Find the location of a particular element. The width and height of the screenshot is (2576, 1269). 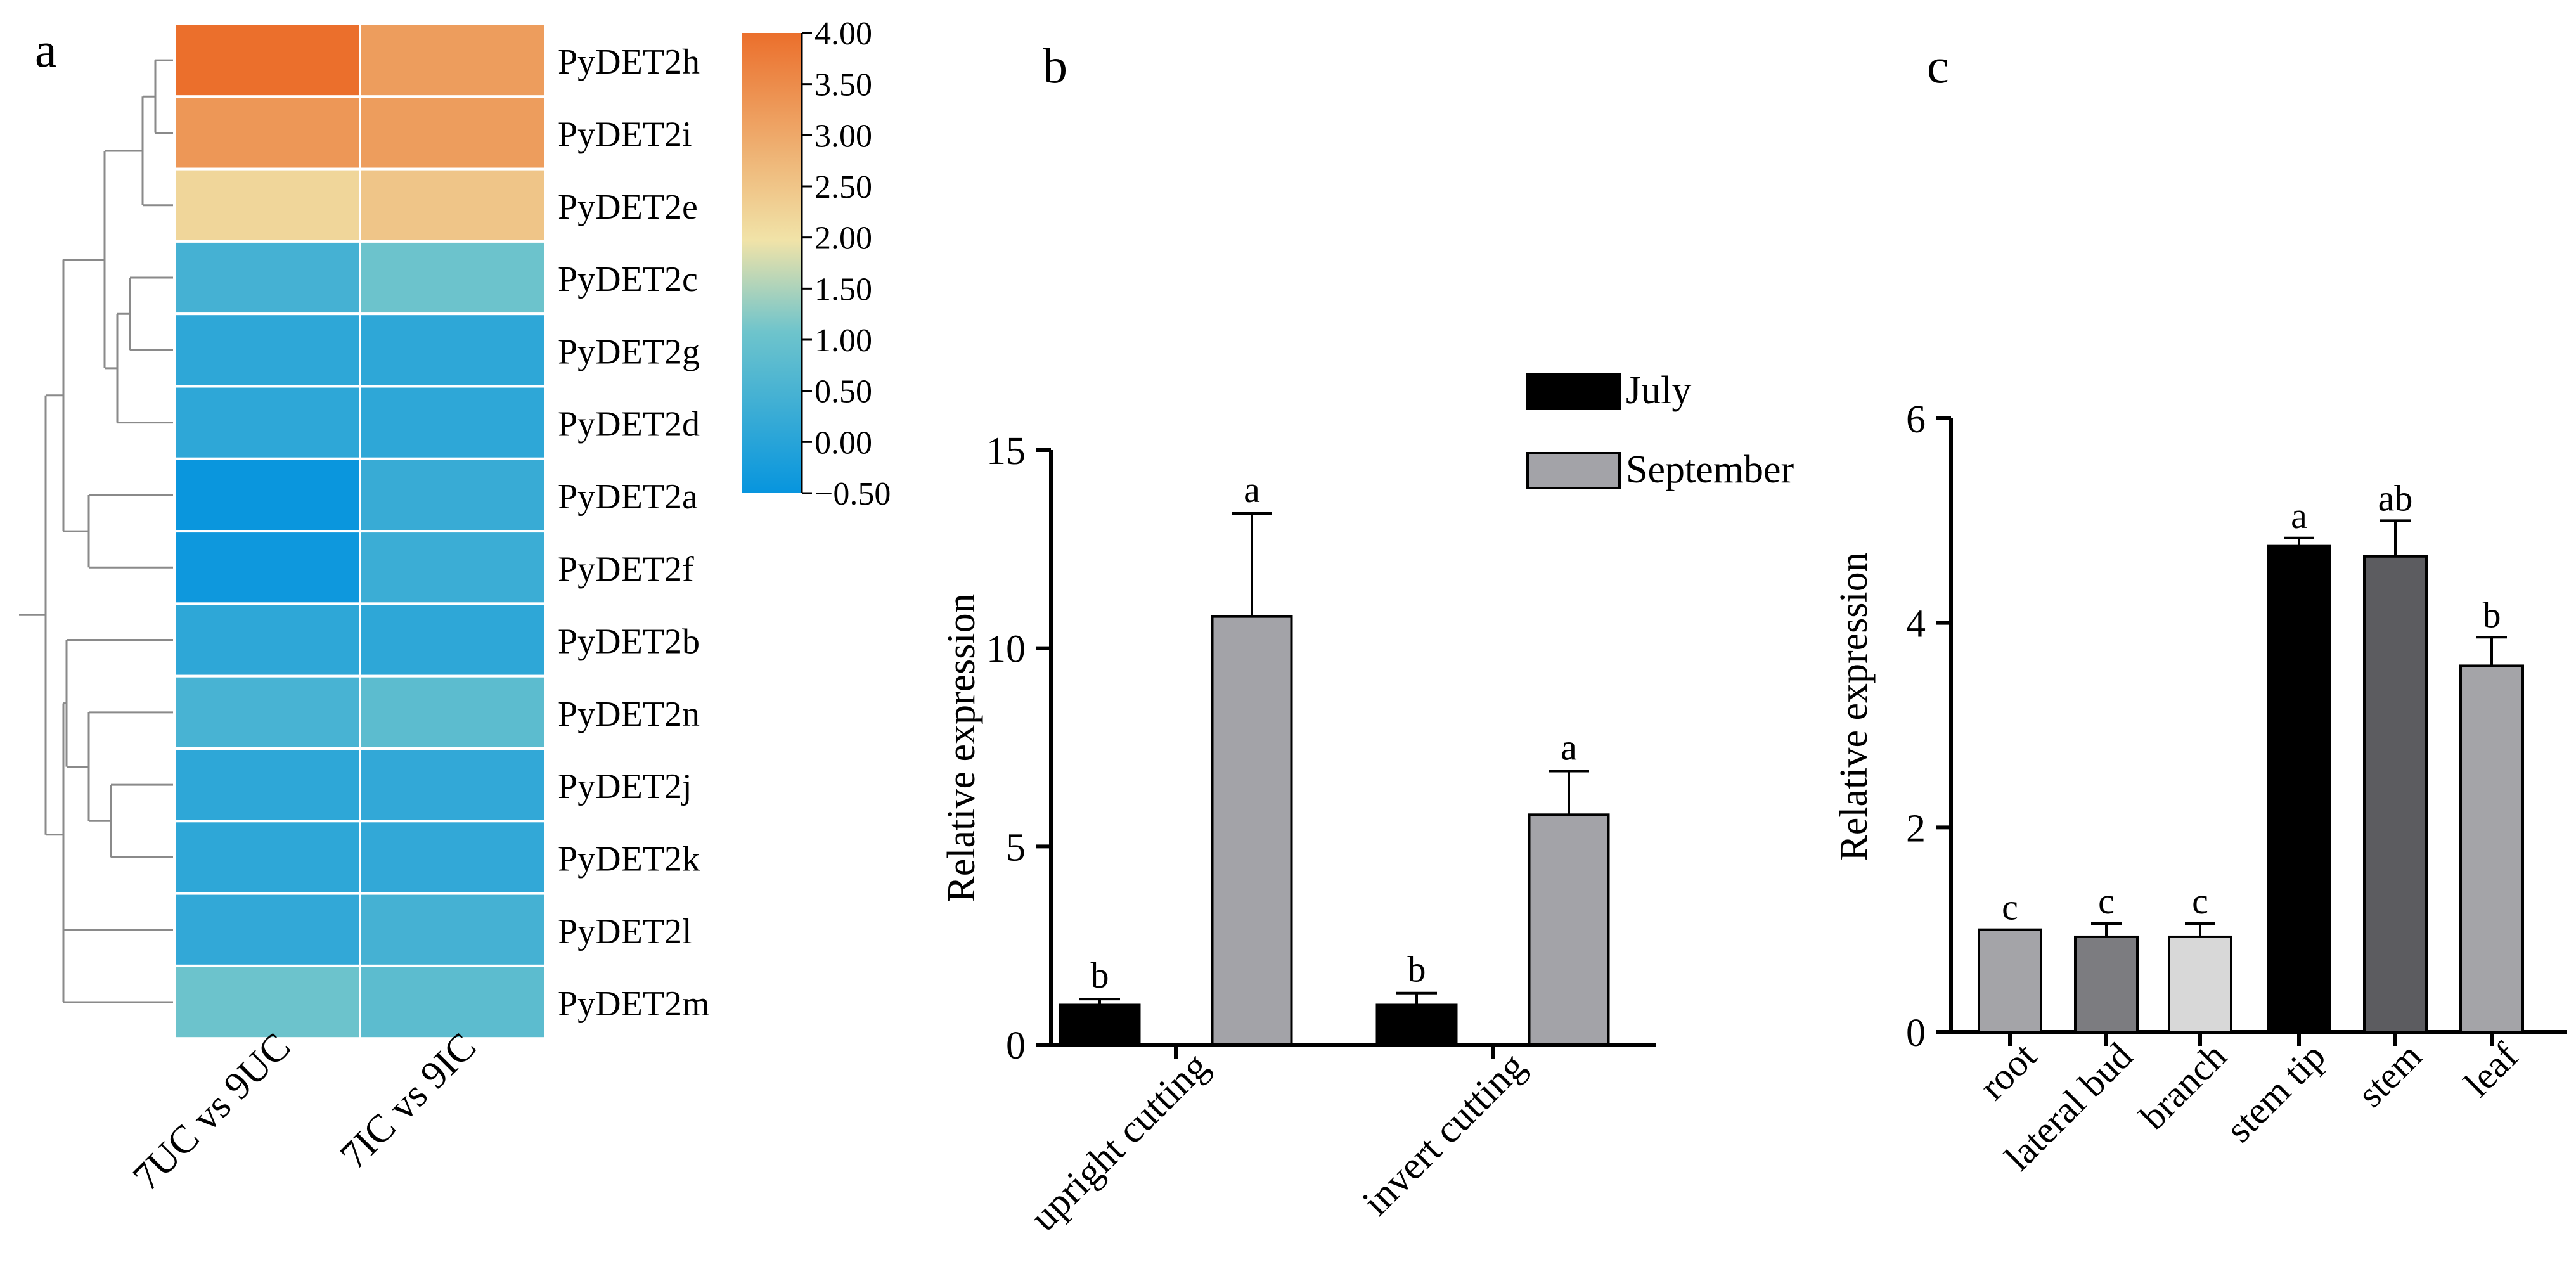

colorbar-tick-label: 1.50 is located at coordinates (844, 289).